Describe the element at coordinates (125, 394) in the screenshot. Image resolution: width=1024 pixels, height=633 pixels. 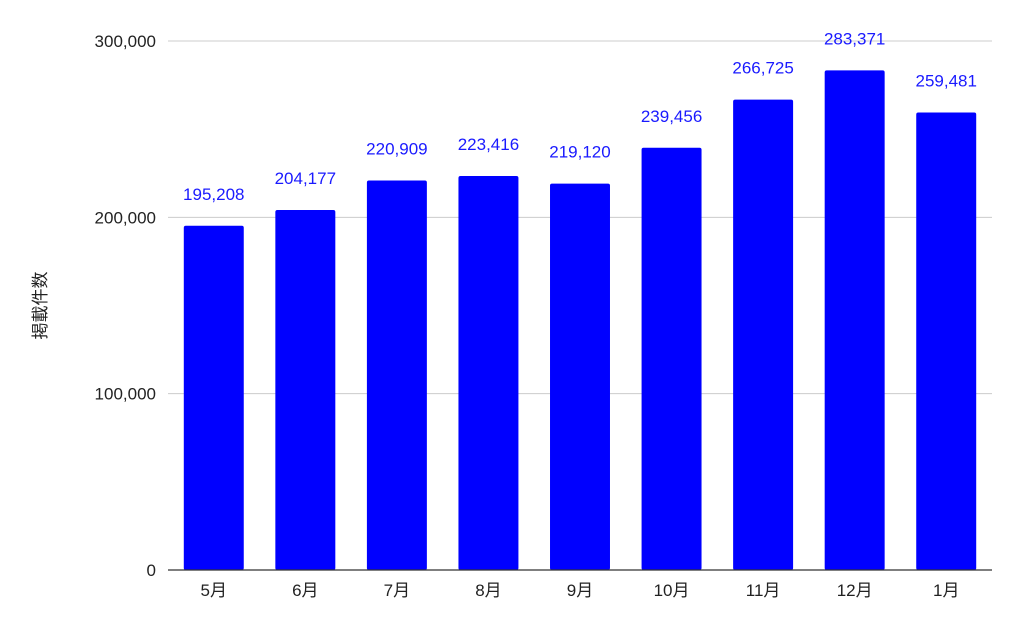
I see `y-tick-label: 100,000` at that location.